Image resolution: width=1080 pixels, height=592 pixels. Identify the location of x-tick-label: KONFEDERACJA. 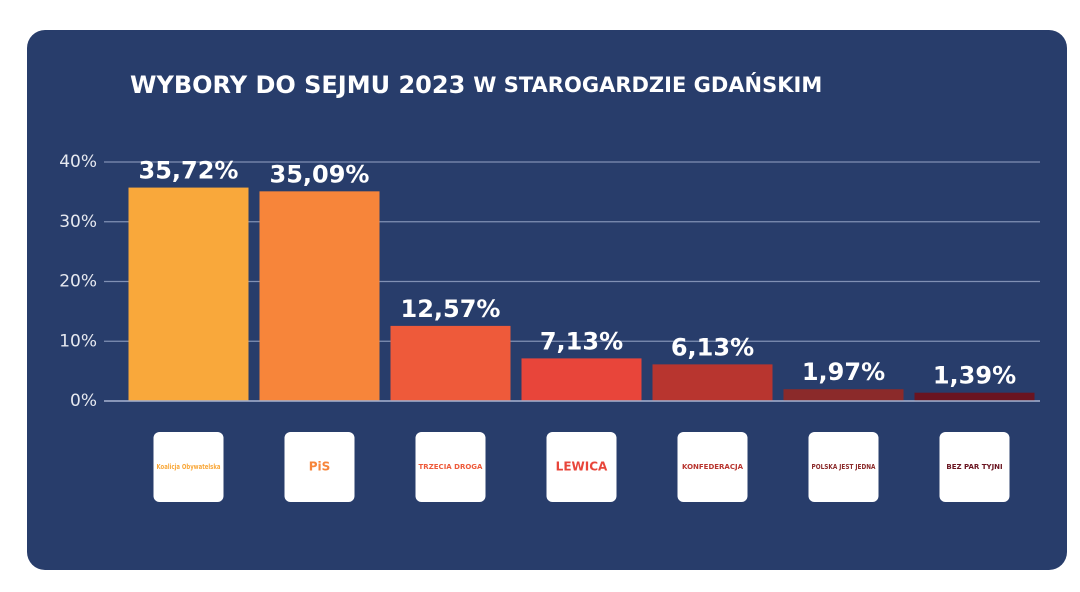
(713, 467).